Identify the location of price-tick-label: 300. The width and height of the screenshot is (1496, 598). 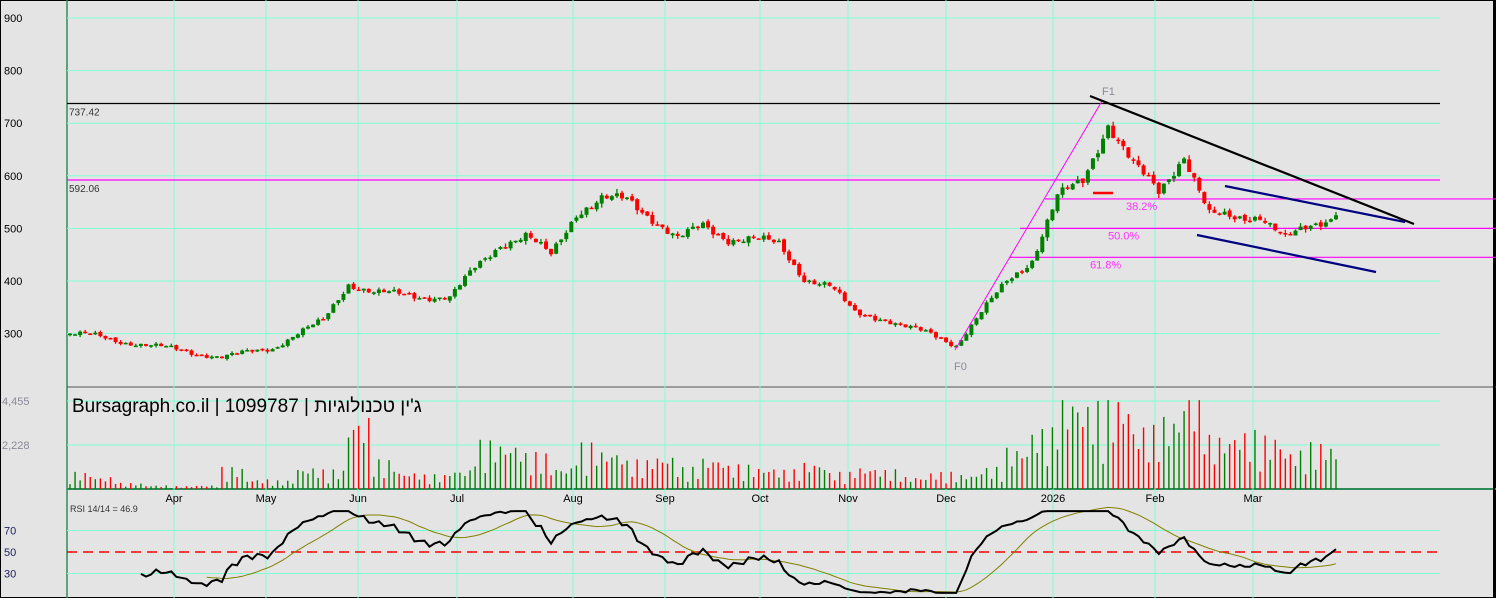
(13, 335).